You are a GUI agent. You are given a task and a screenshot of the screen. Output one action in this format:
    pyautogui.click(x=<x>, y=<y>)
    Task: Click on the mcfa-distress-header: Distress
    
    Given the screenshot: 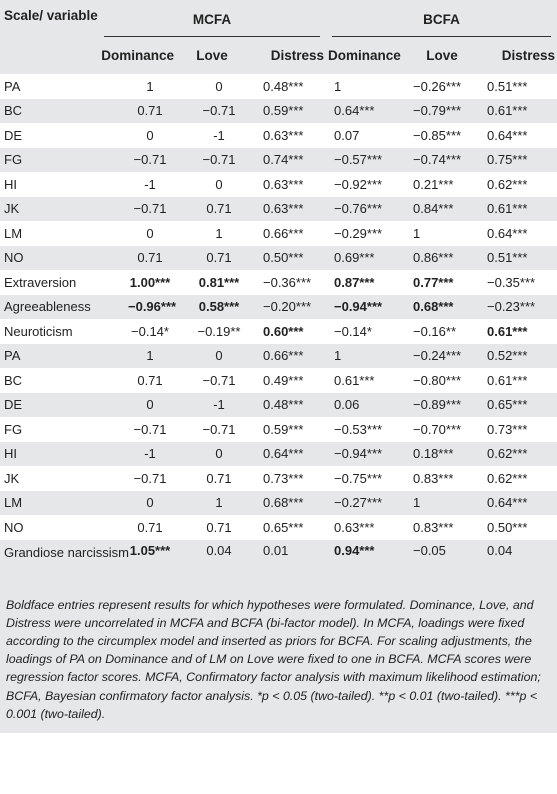 What is the action you would take?
    pyautogui.click(x=297, y=55)
    